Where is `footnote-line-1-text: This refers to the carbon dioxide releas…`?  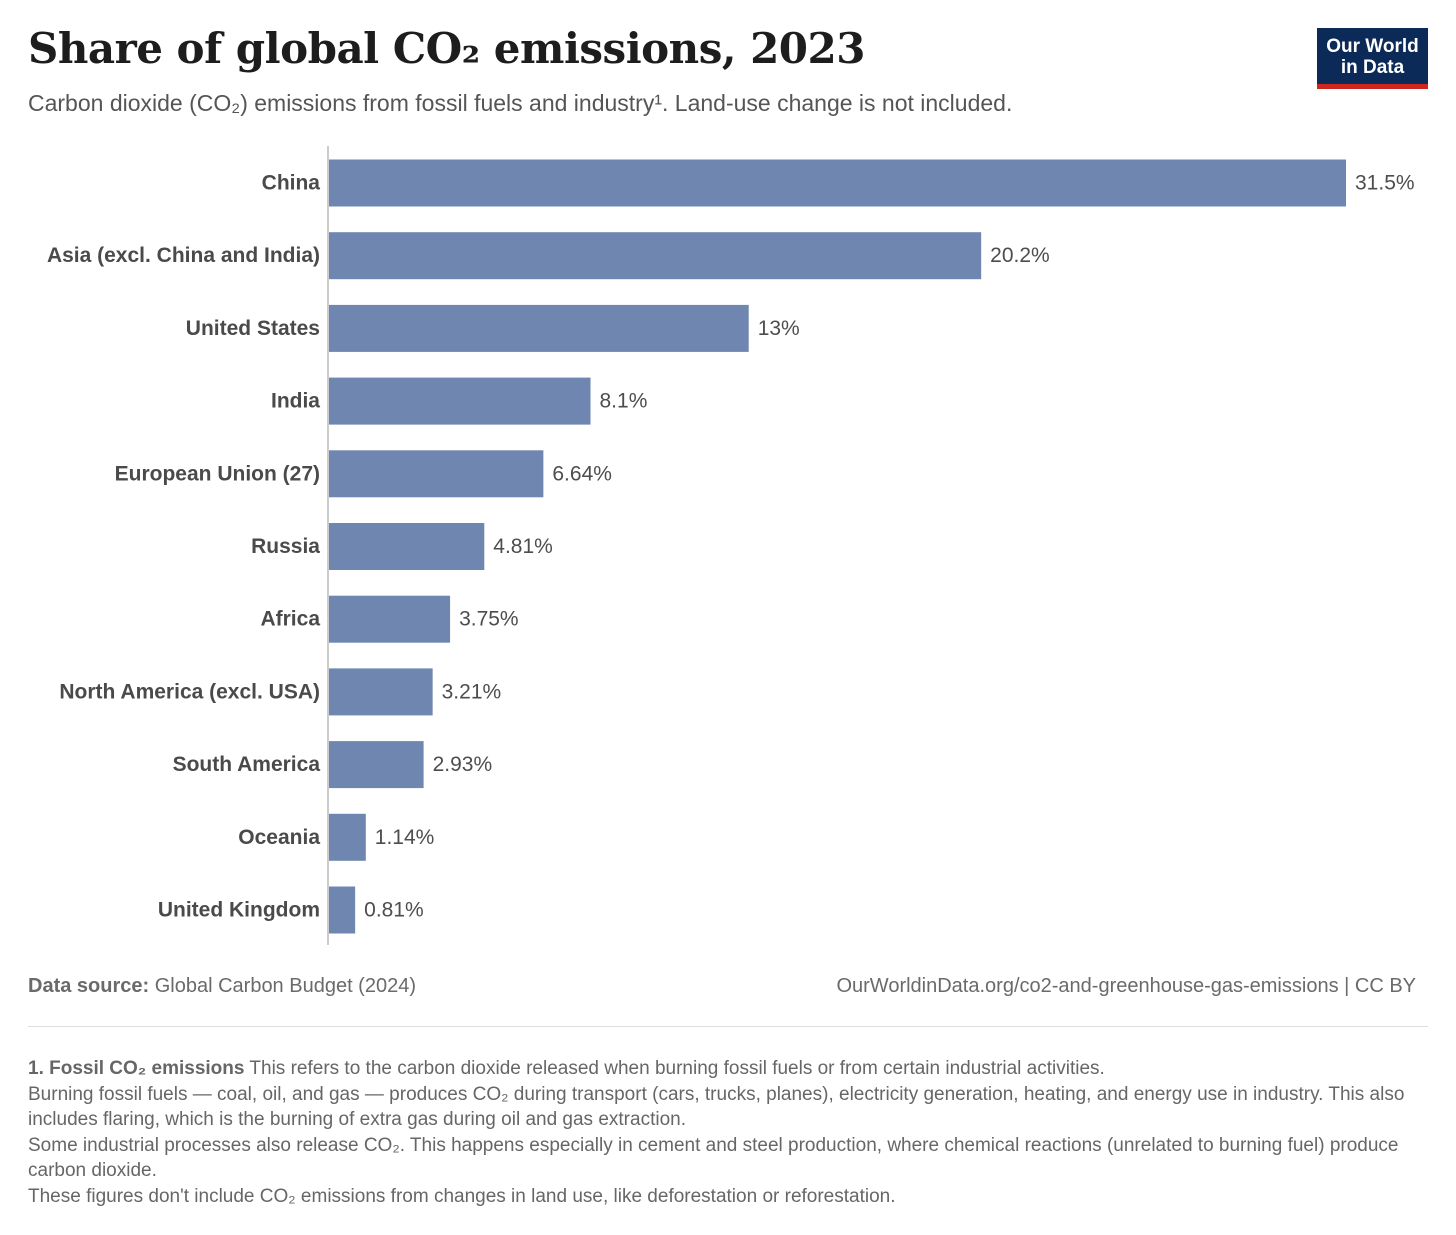
footnote-line-1-text: This refers to the carbon dioxide releas… is located at coordinates (677, 1068).